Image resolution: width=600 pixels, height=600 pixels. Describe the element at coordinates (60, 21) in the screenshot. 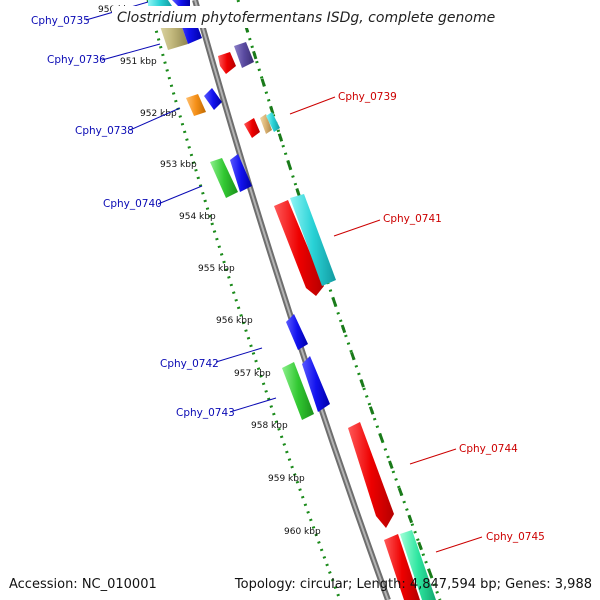

I see `gene-label: Cphy_0735` at that location.